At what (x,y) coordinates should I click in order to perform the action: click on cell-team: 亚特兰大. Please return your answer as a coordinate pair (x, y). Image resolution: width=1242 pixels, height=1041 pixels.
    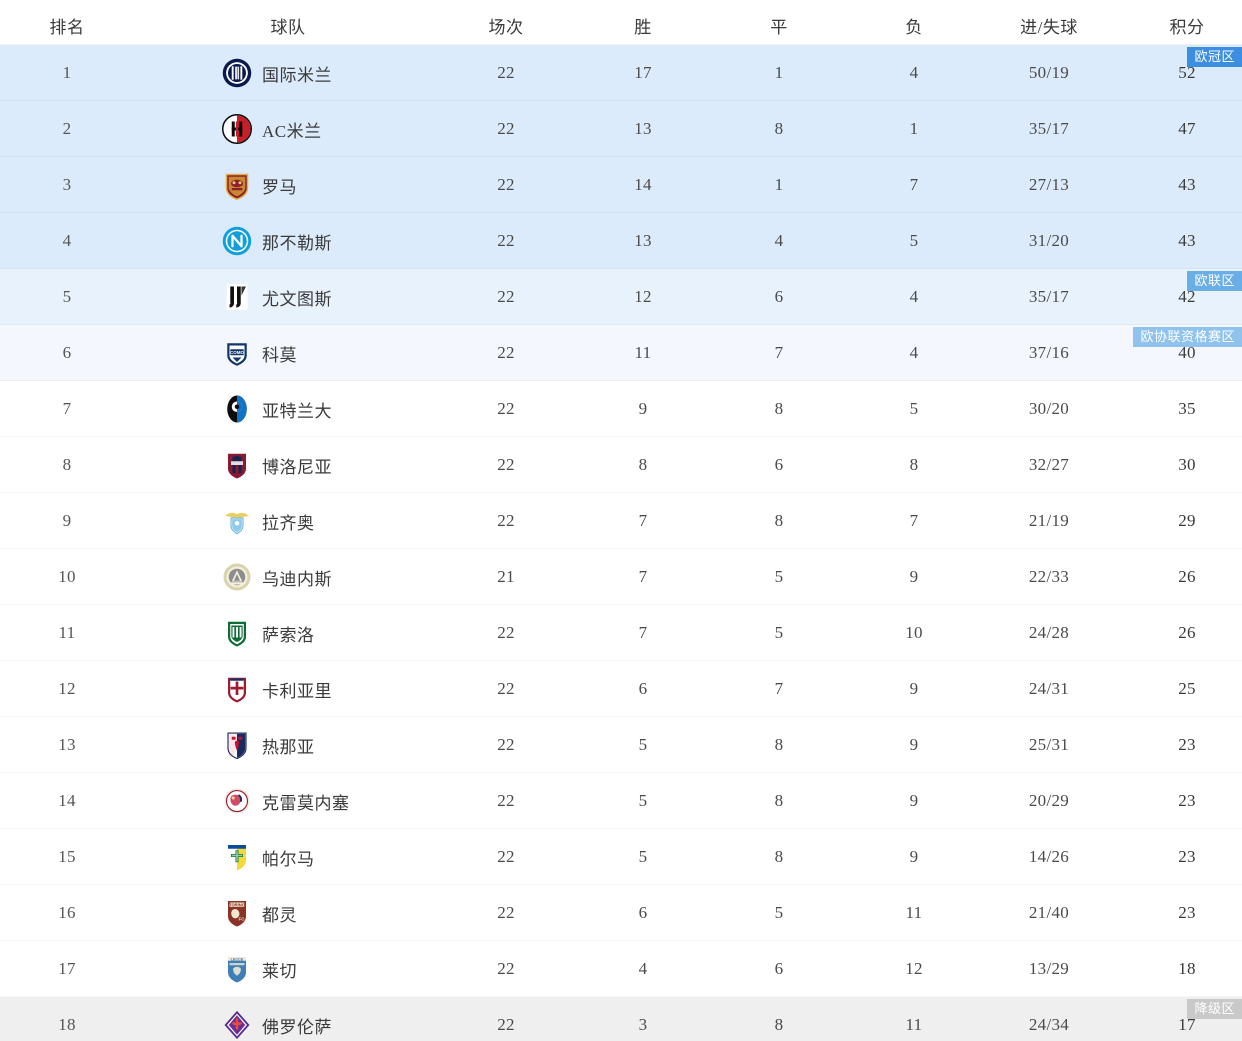
    Looking at the image, I should click on (277, 409).